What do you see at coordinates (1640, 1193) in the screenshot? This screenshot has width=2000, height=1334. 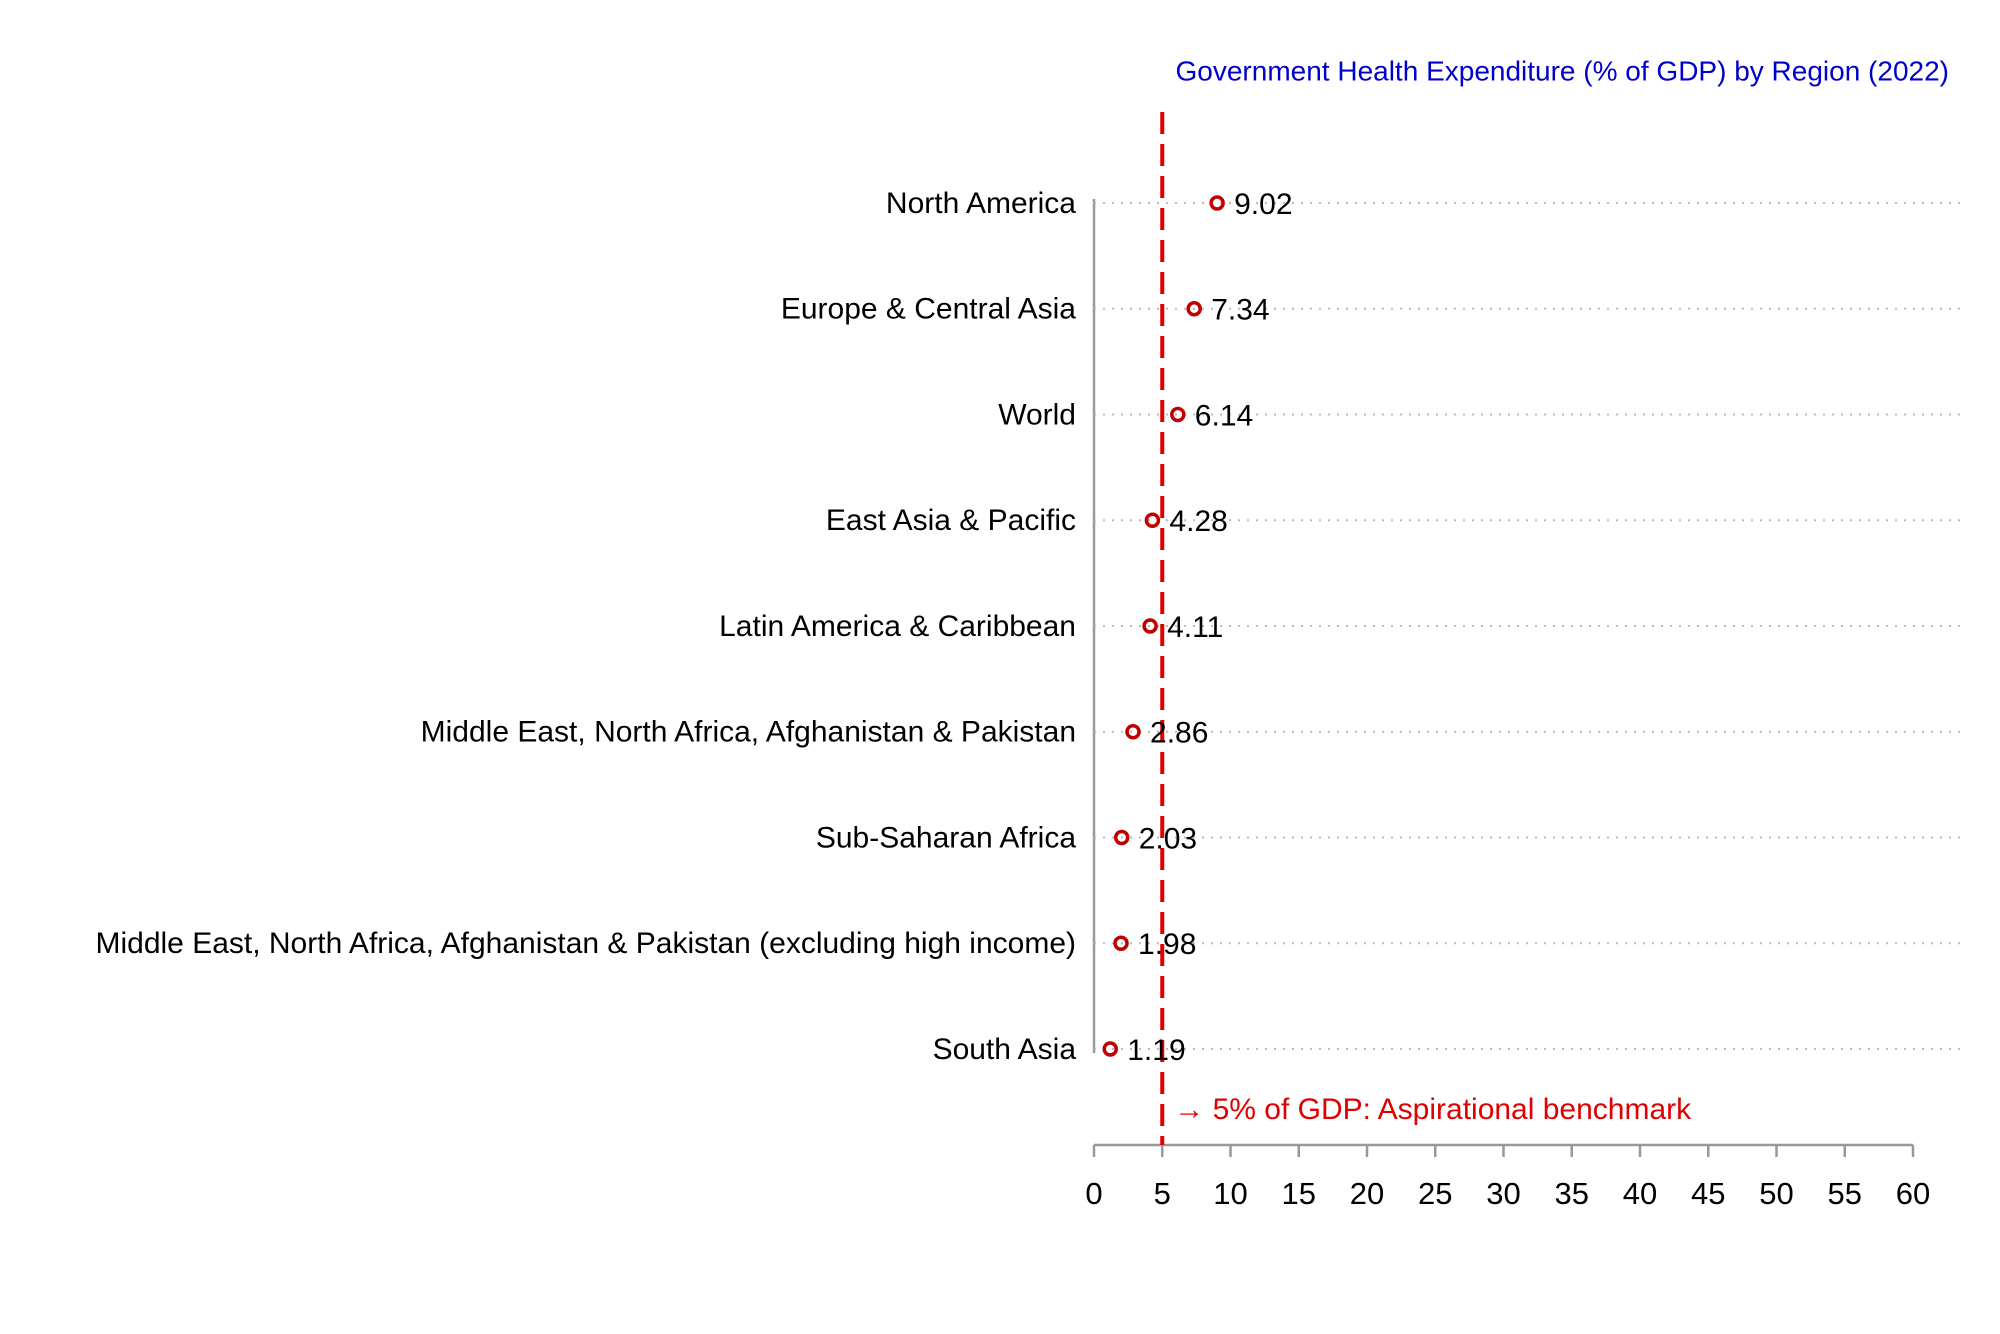 I see `x-tick-label: 40` at bounding box center [1640, 1193].